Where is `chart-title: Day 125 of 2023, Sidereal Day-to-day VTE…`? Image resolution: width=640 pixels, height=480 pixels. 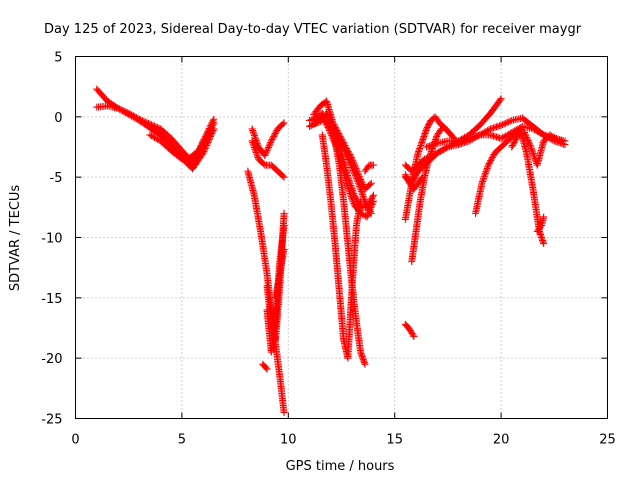
chart-title: Day 125 of 2023, Sidereal Day-to-day VTE… is located at coordinates (313, 29).